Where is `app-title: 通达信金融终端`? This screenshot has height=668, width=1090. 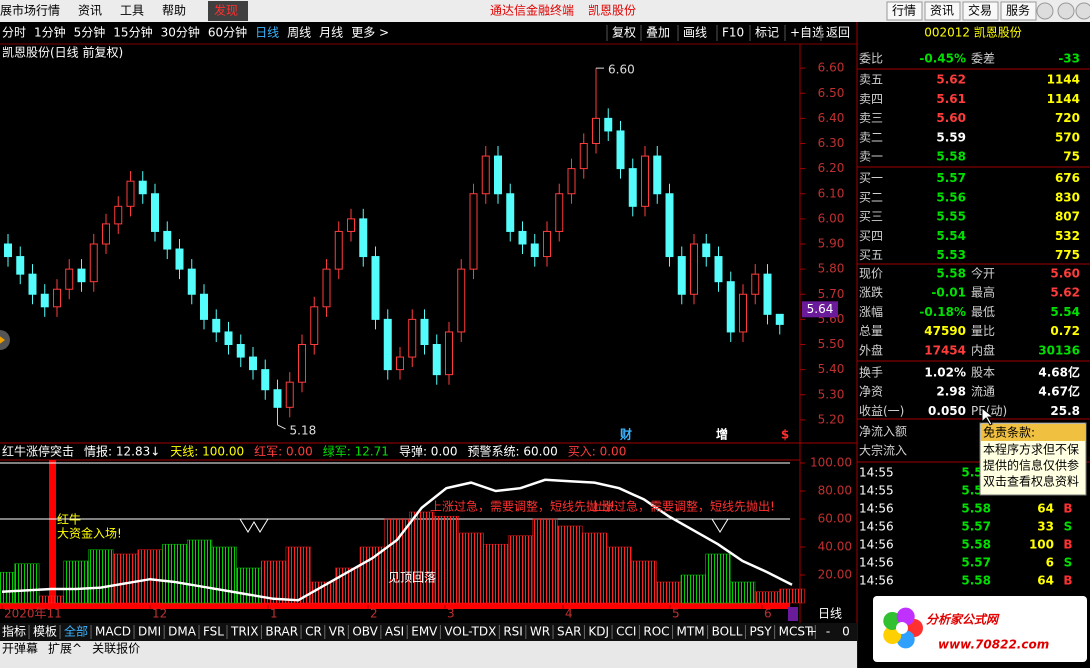 app-title: 通达信金融终端 is located at coordinates (532, 10).